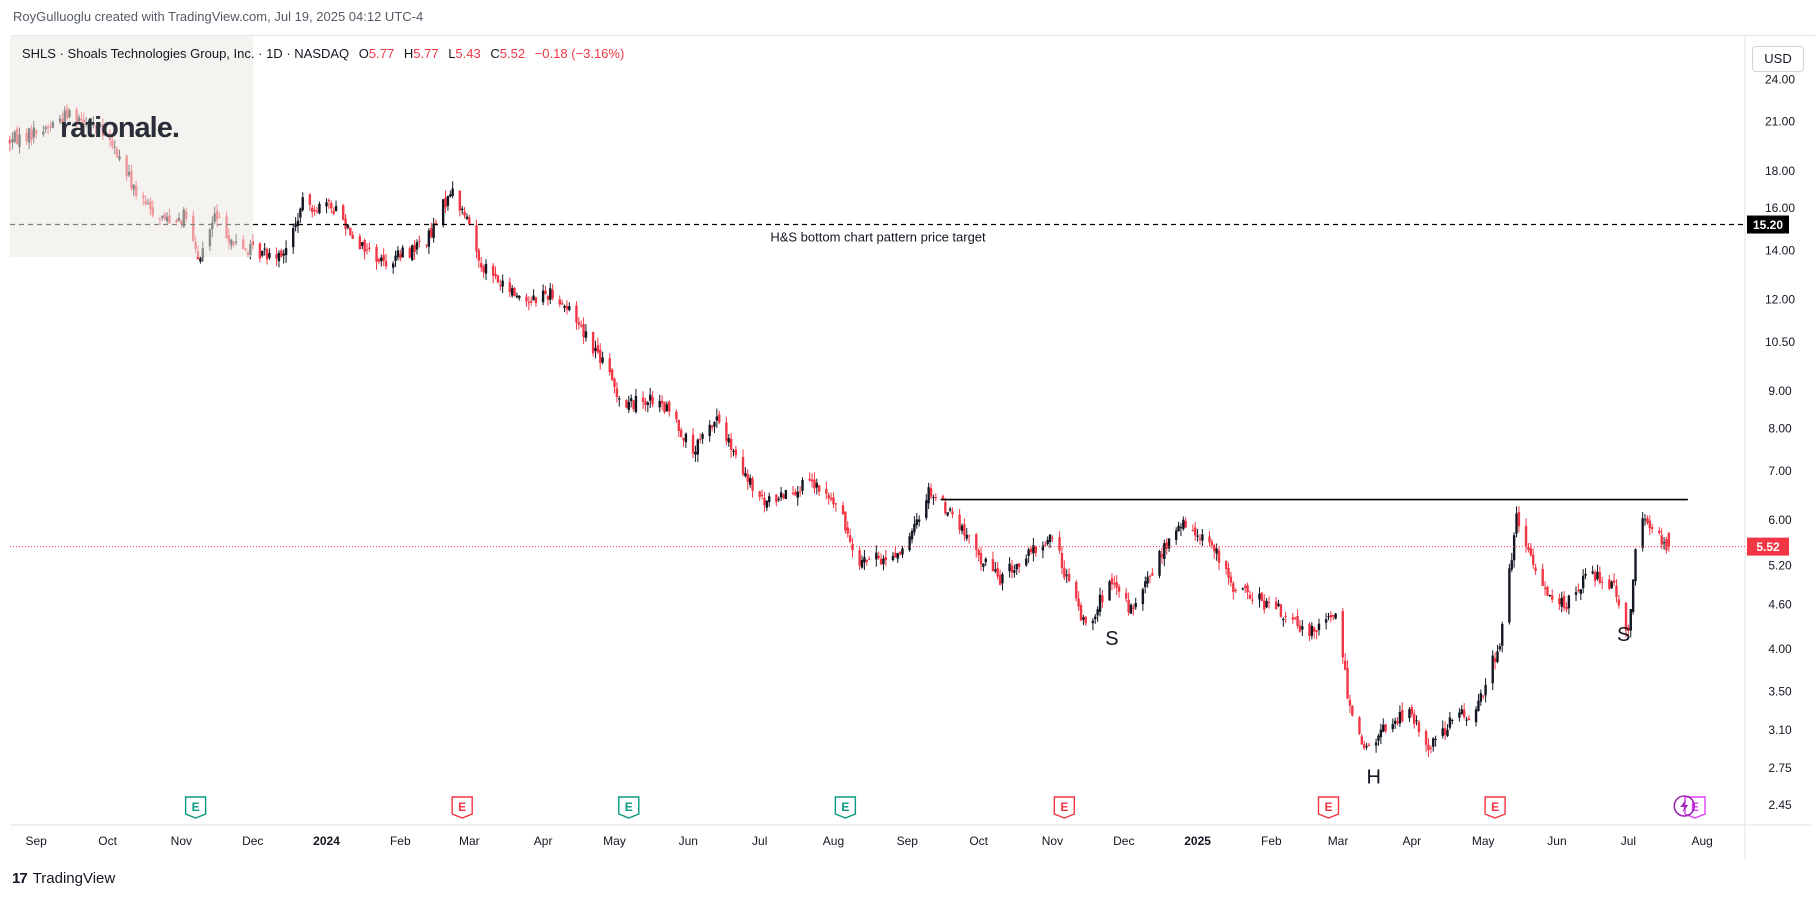  Describe the element at coordinates (1373, 778) in the screenshot. I see `pattern-annotation: H` at that location.